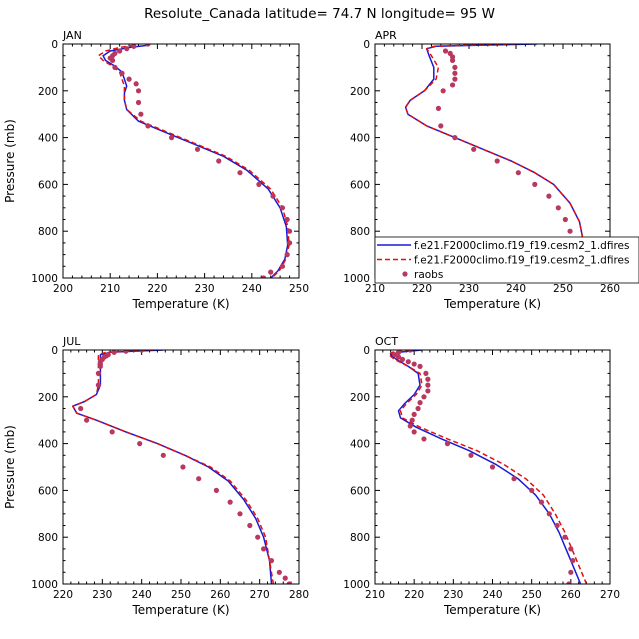 This screenshot has height=639, width=639. Describe the element at coordinates (356, 279) in the screenshot. I see `y-tick-label: 1000` at that location.